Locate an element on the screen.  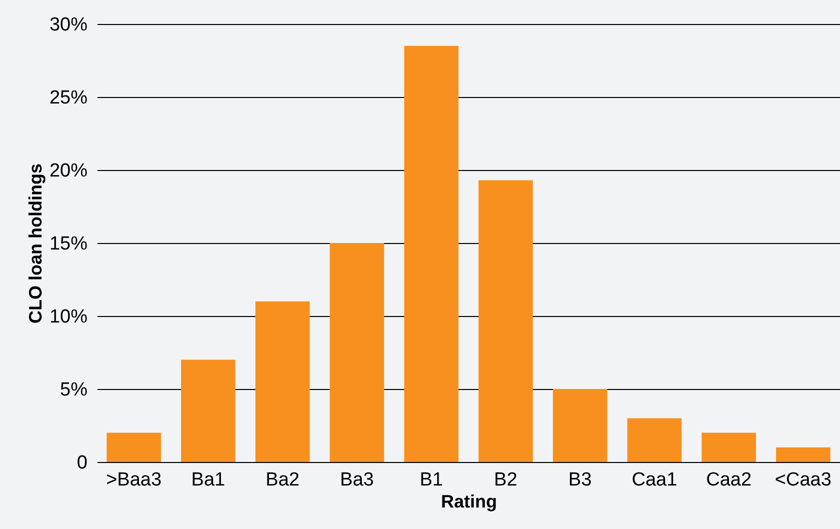
y-tick-label: 15% is located at coordinates (68, 244).